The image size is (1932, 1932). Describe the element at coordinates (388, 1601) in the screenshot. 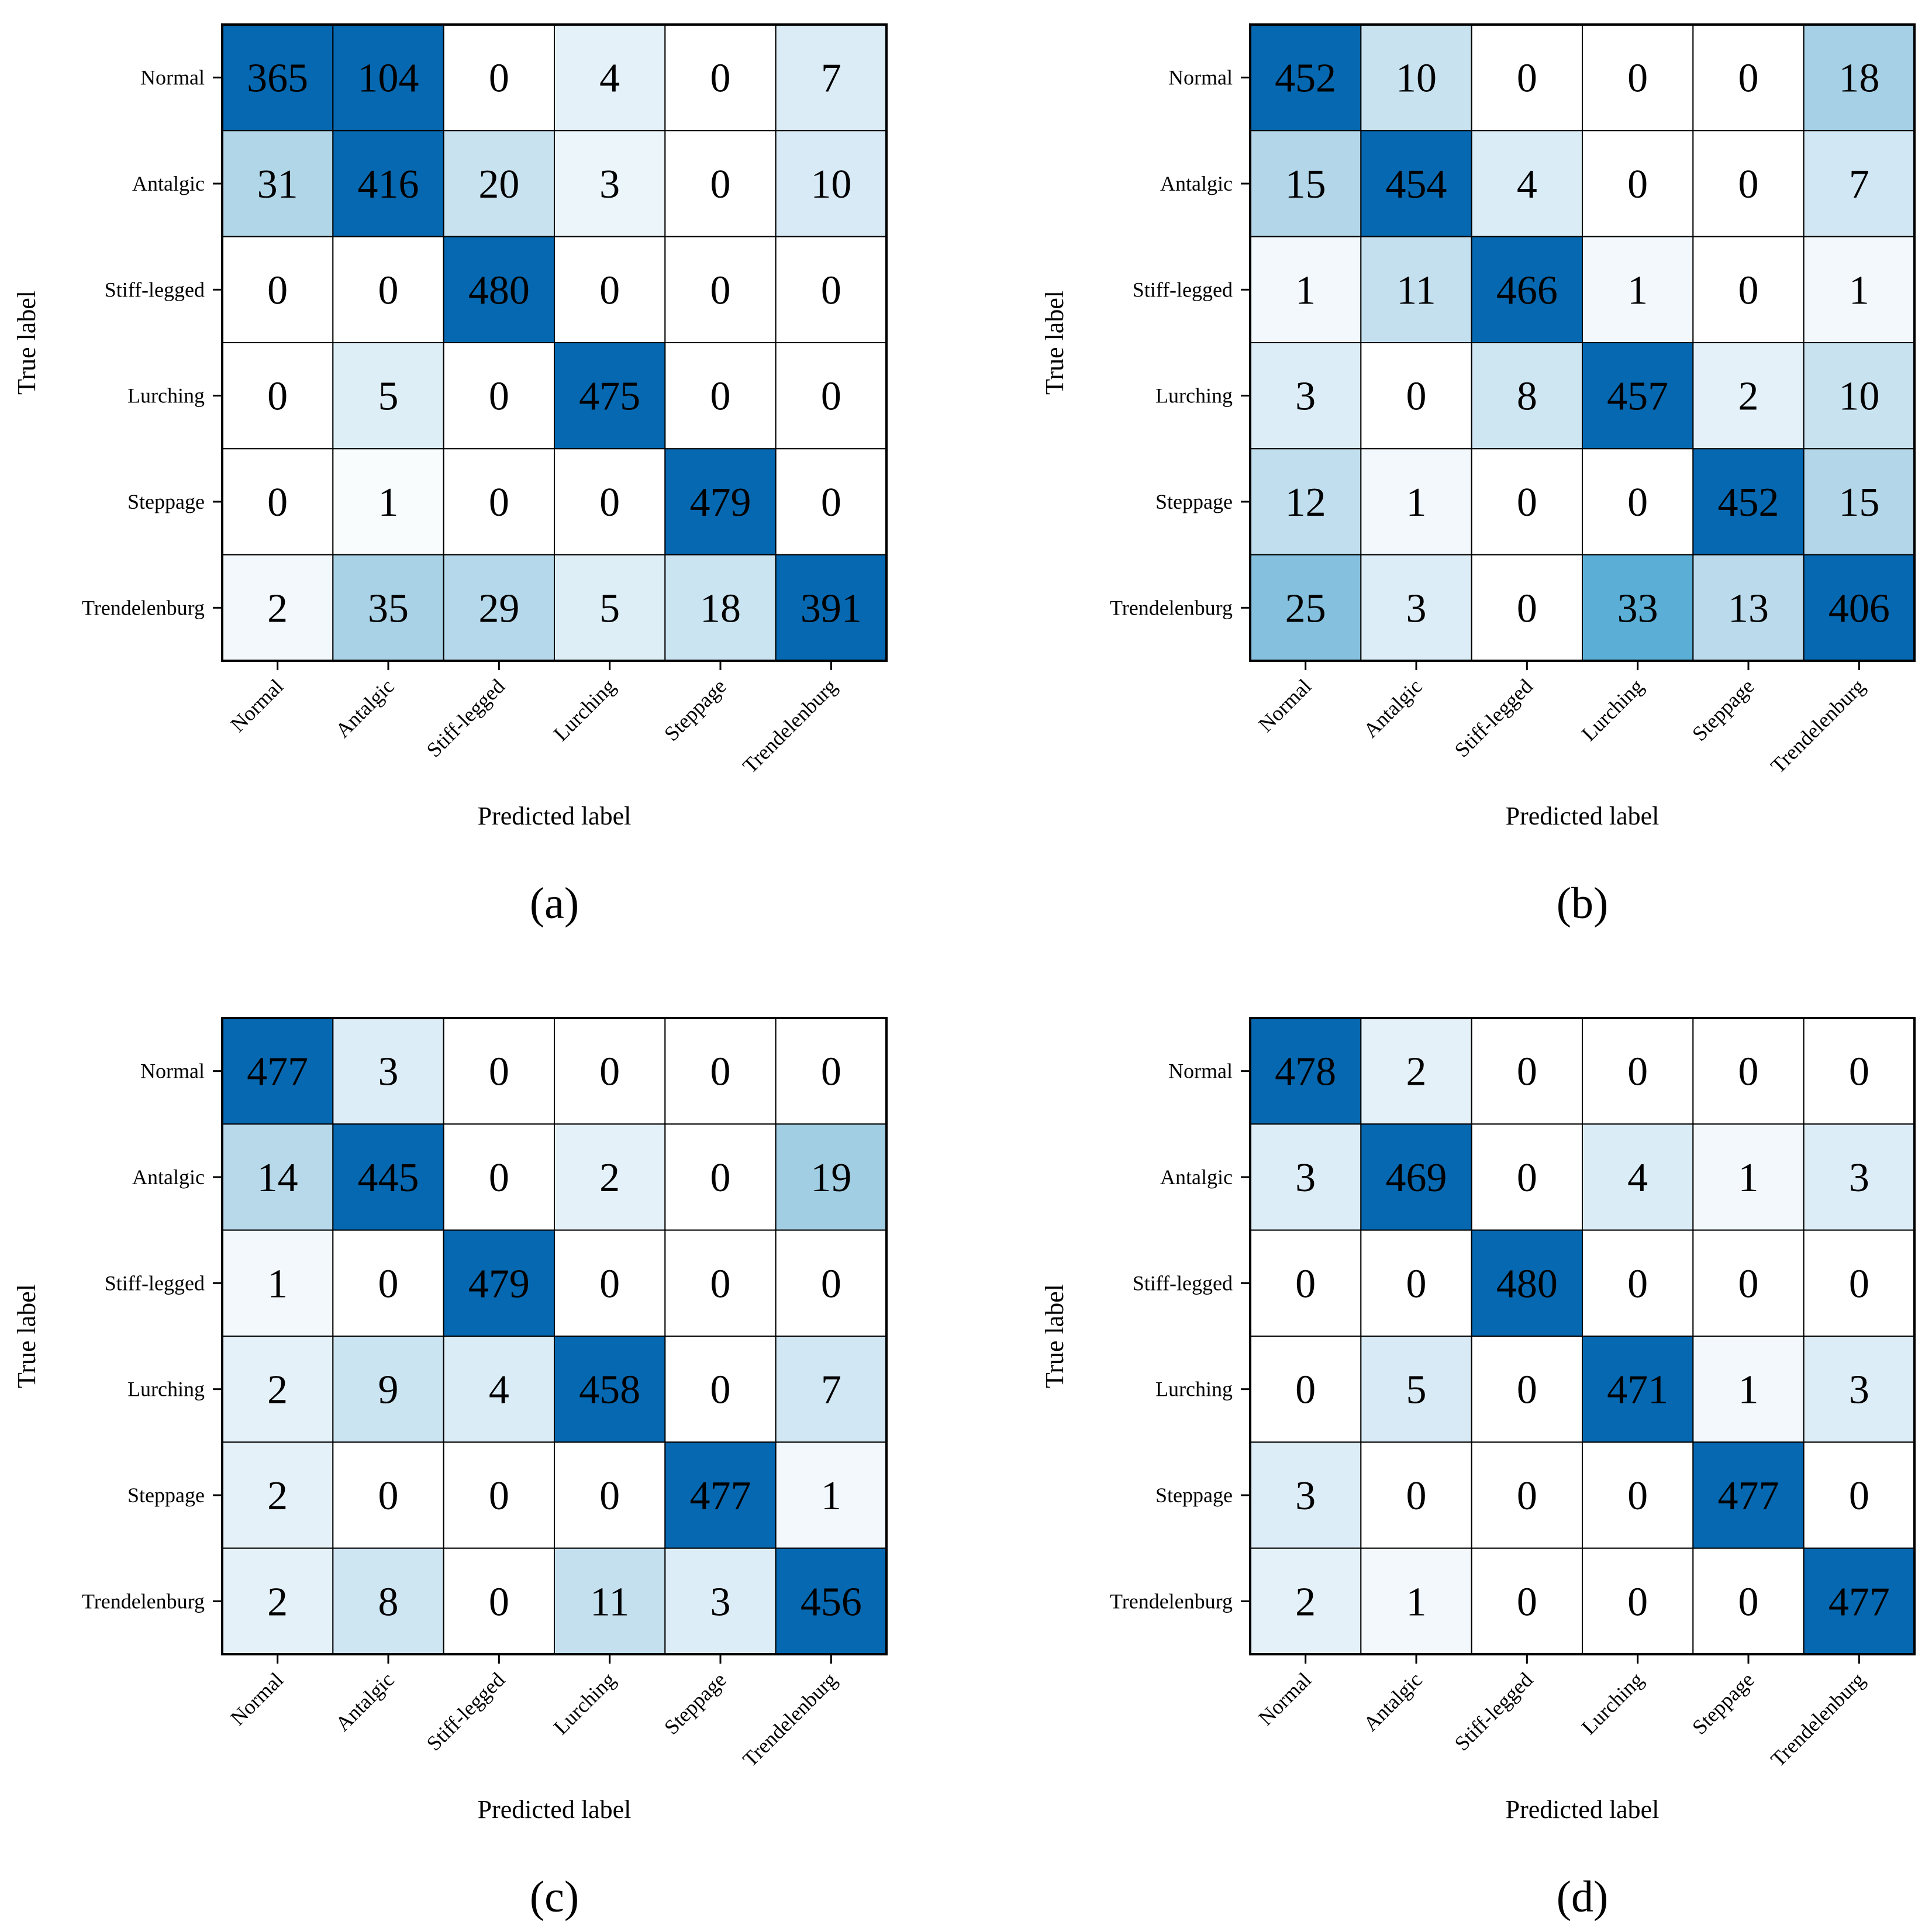

I see `cell-value-label: 8` at that location.